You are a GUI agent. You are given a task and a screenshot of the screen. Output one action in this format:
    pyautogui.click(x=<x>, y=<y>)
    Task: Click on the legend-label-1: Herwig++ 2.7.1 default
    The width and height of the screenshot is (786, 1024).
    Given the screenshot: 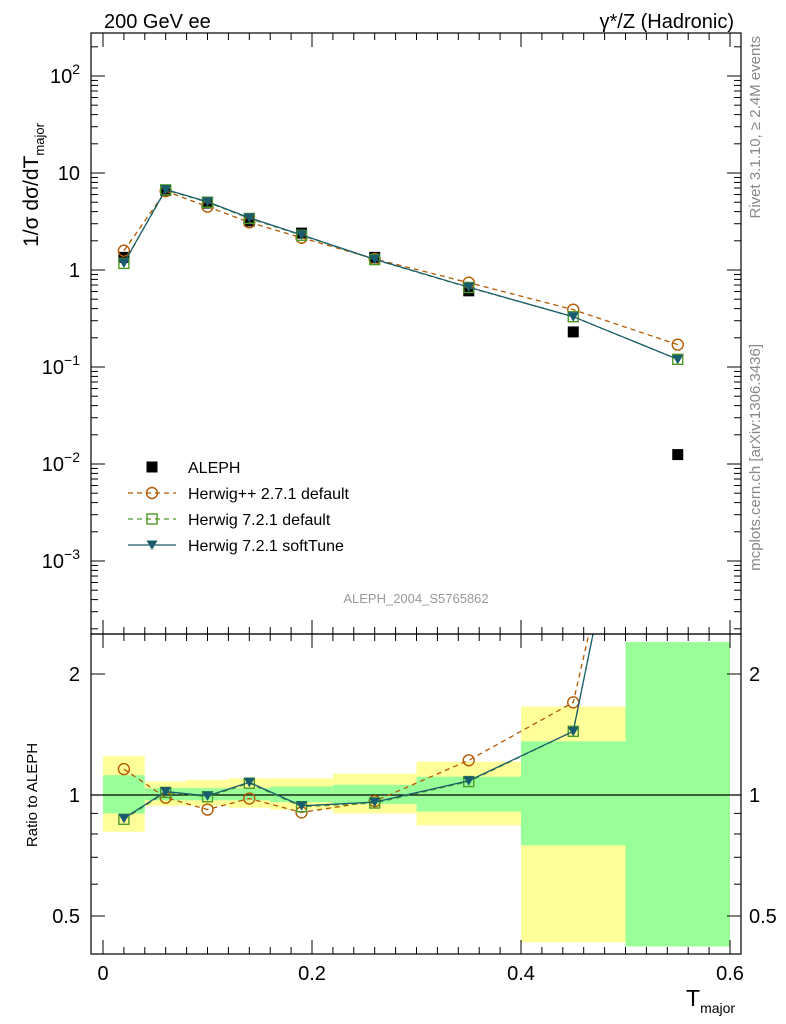 What is the action you would take?
    pyautogui.click(x=269, y=494)
    